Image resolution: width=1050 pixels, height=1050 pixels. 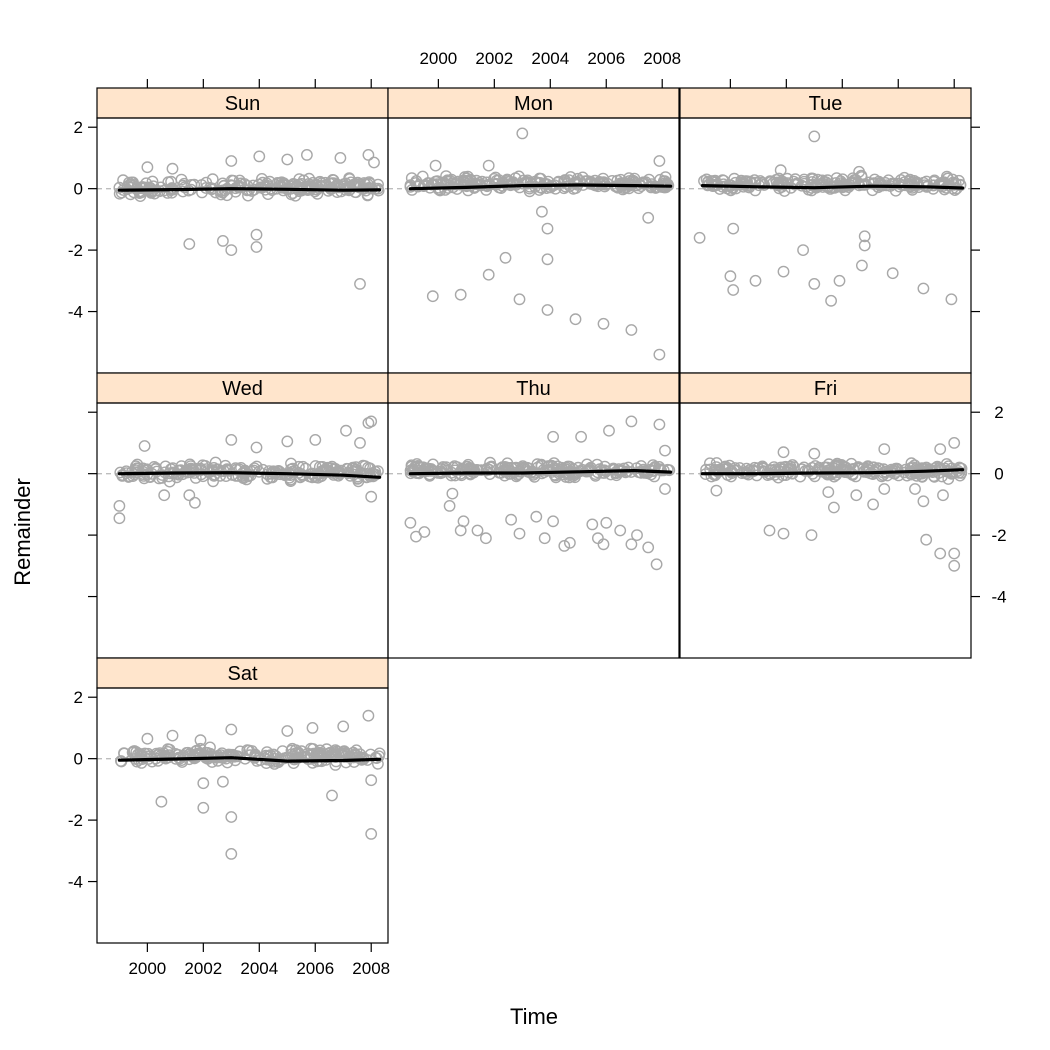 What do you see at coordinates (78, 189) in the screenshot?
I see `y-tick-label: 0` at bounding box center [78, 189].